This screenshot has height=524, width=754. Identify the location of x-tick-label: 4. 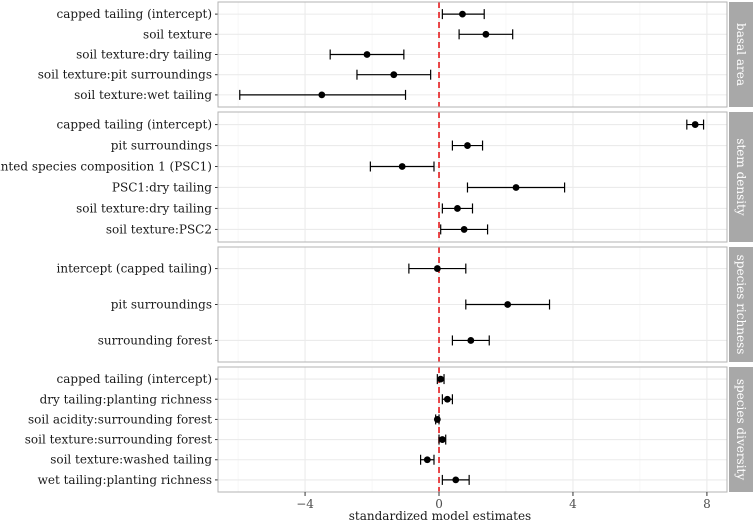
(573, 504).